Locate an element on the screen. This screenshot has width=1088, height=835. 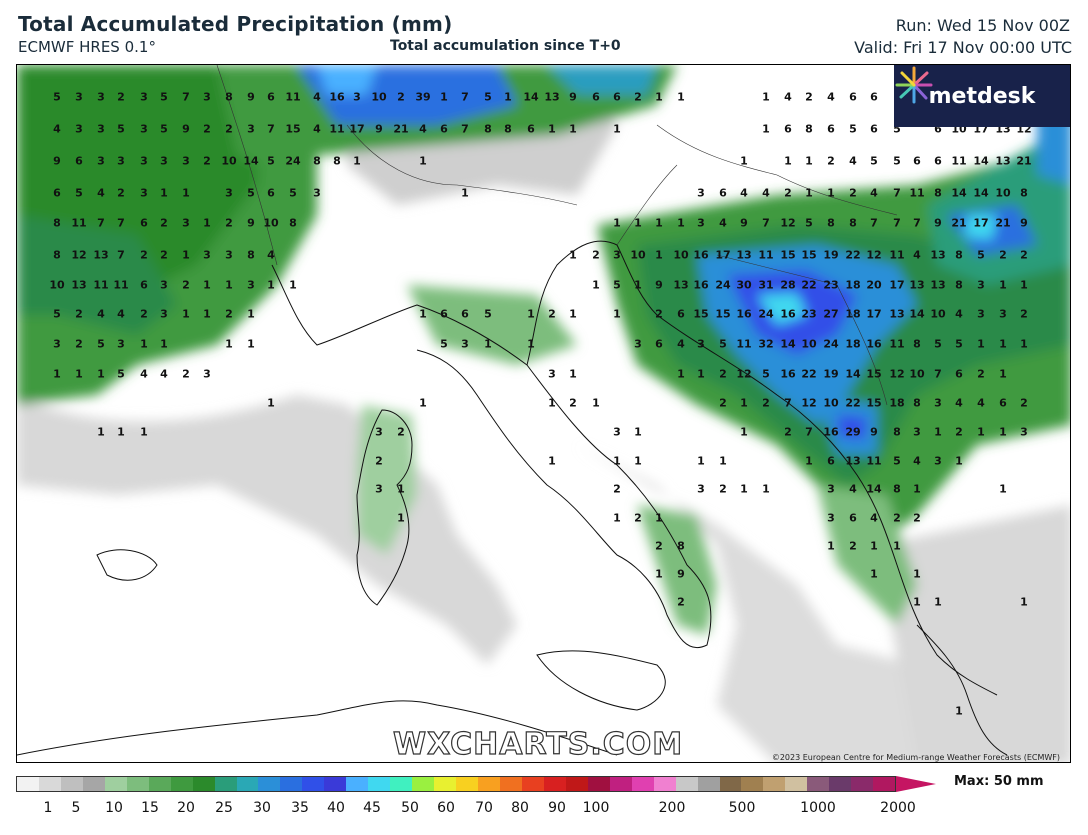
colorbar-tick-label: 60 is located at coordinates (446, 808).